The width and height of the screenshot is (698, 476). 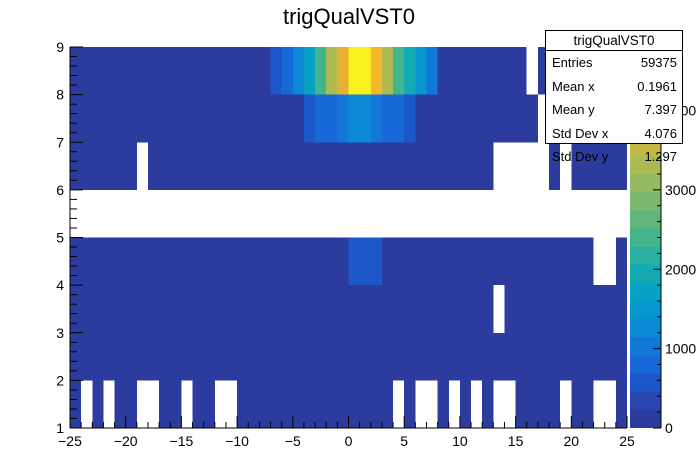 I want to click on stats-row-entries: Entries 59375, so click(x=614, y=63).